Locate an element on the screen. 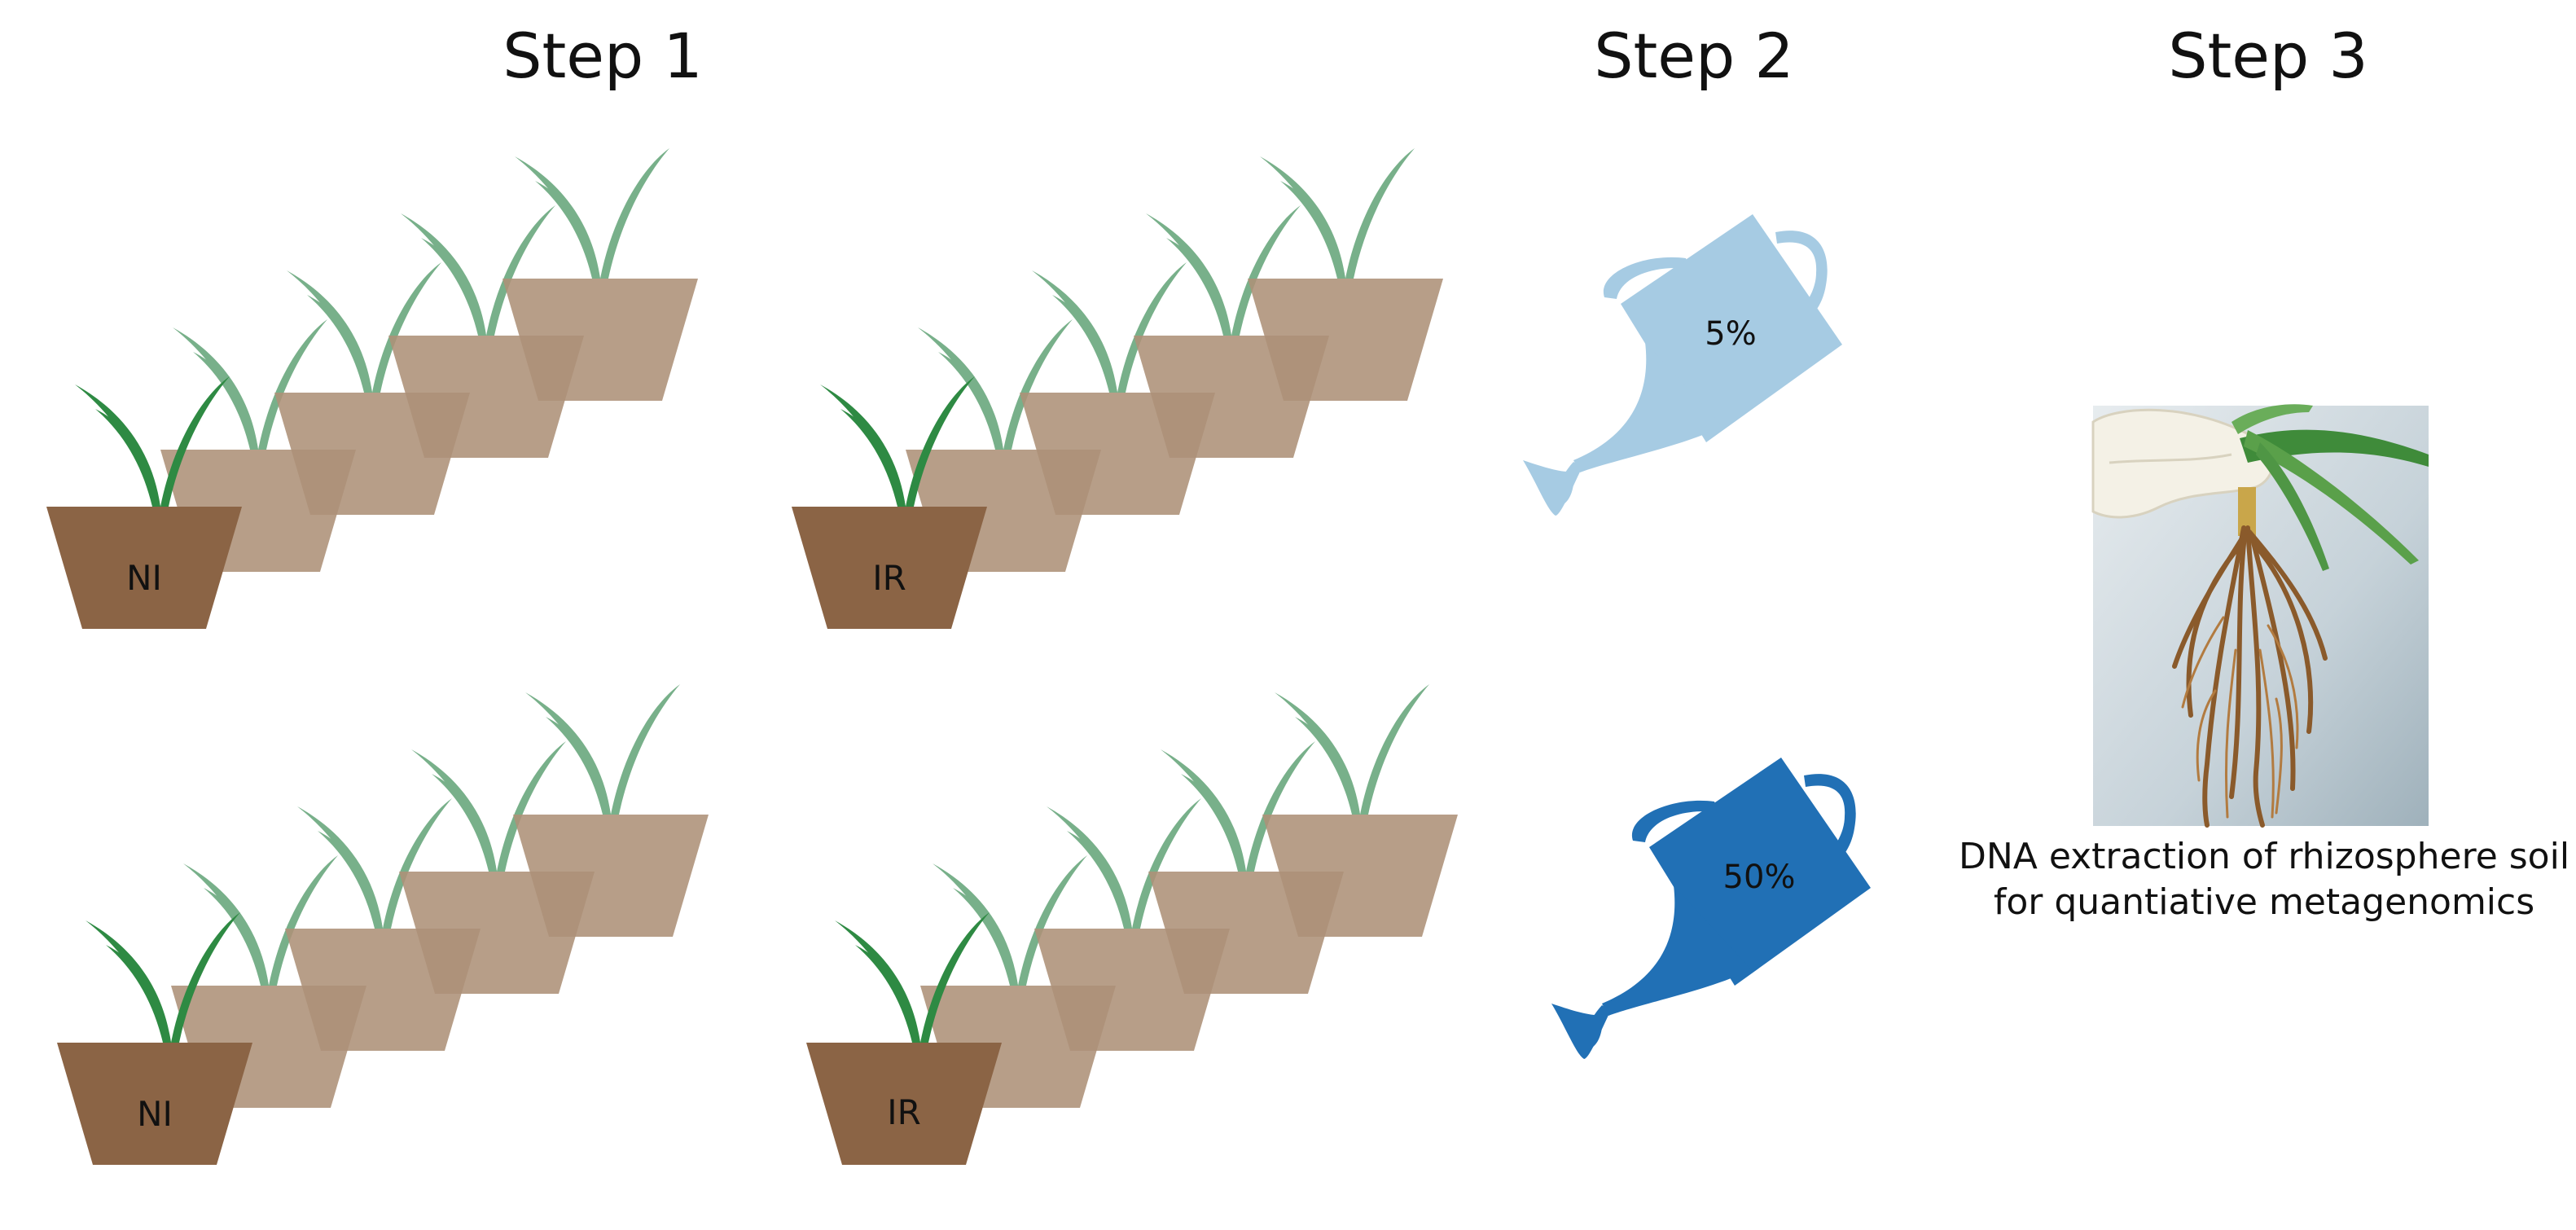  watering-can-icon: 50% is located at coordinates (1711, 908).